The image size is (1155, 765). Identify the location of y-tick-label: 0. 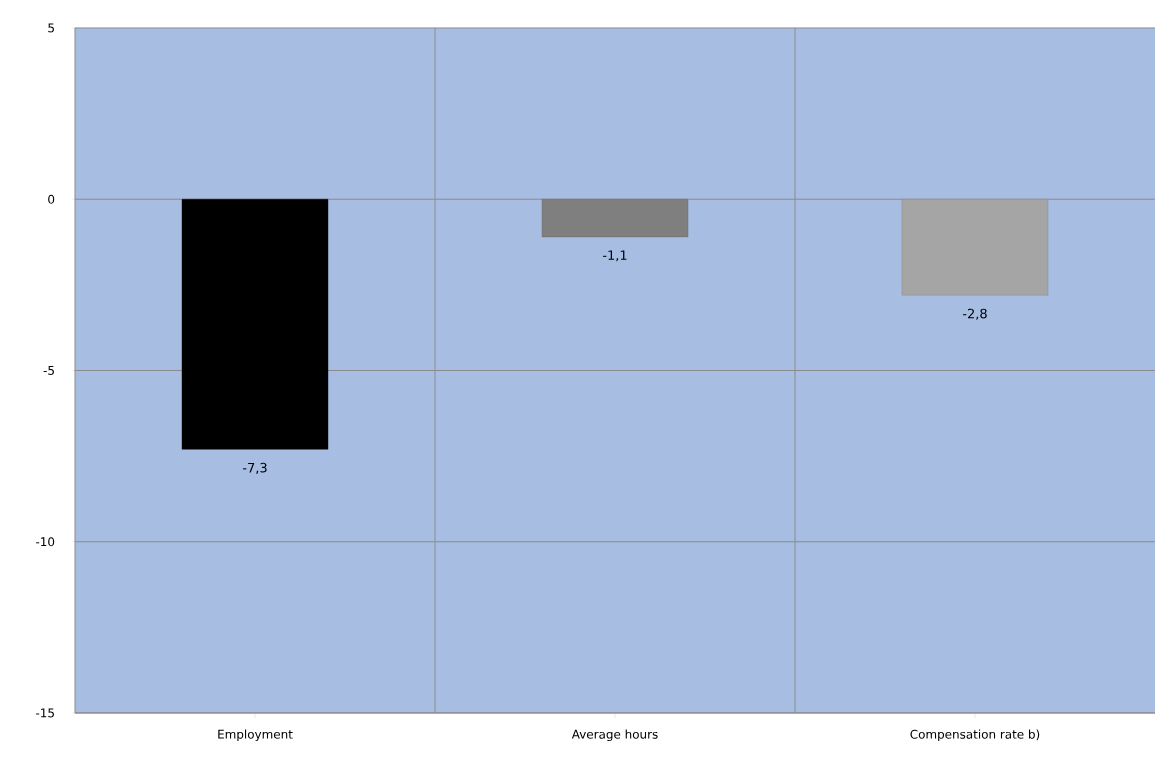
(51, 199).